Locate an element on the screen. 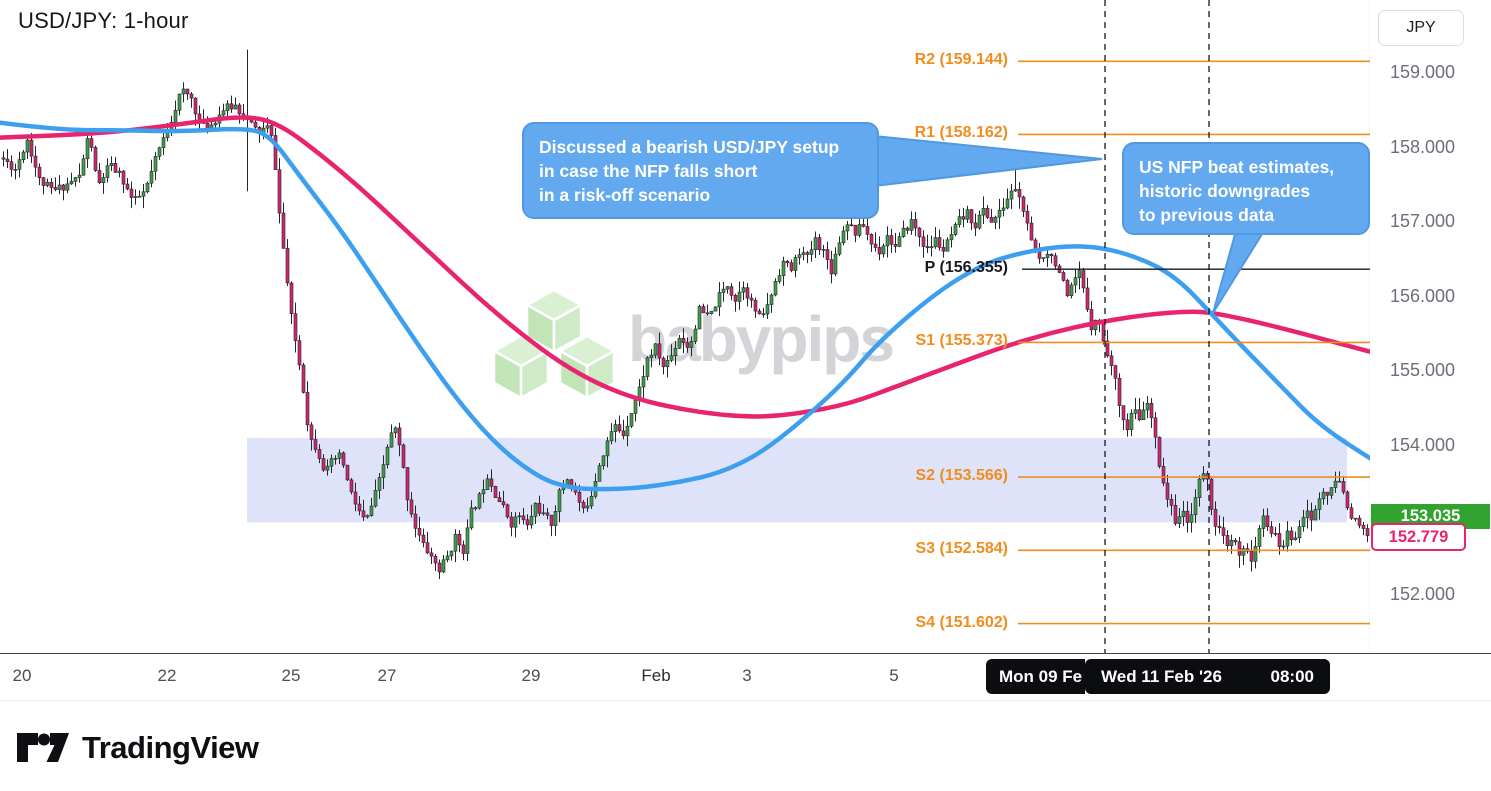 This screenshot has width=1491, height=791. tooltip-time: 08:00 is located at coordinates (1292, 676).